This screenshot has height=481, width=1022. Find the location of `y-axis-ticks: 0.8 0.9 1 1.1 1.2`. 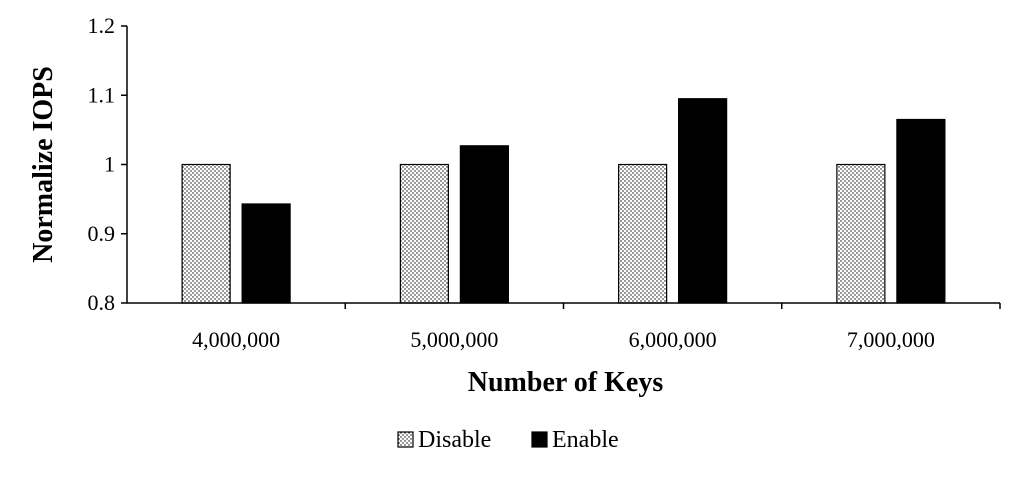

y-axis-ticks: 0.8 0.9 1 1.1 1.2 is located at coordinates (107, 164).